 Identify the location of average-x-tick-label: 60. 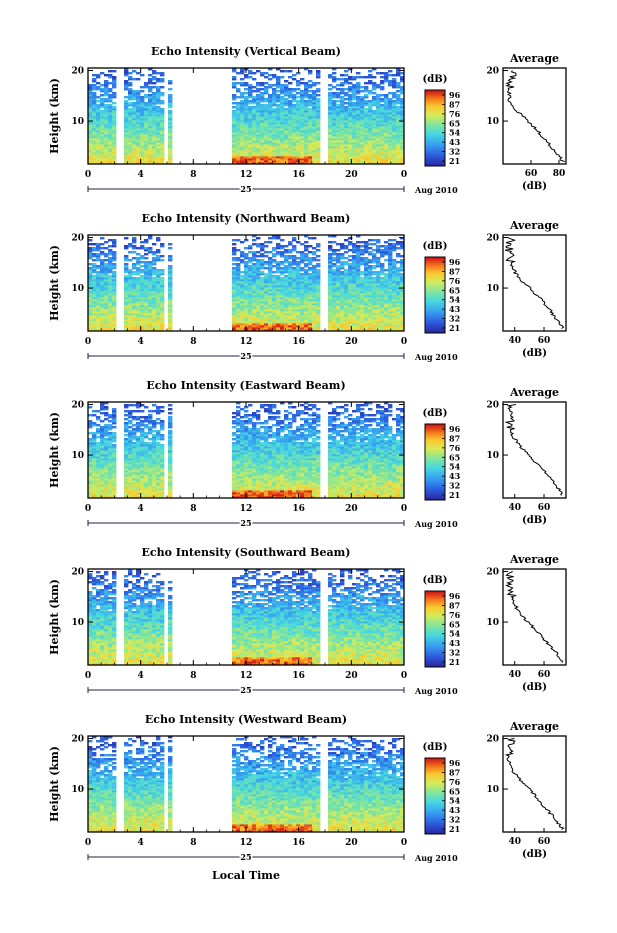
(531, 174).